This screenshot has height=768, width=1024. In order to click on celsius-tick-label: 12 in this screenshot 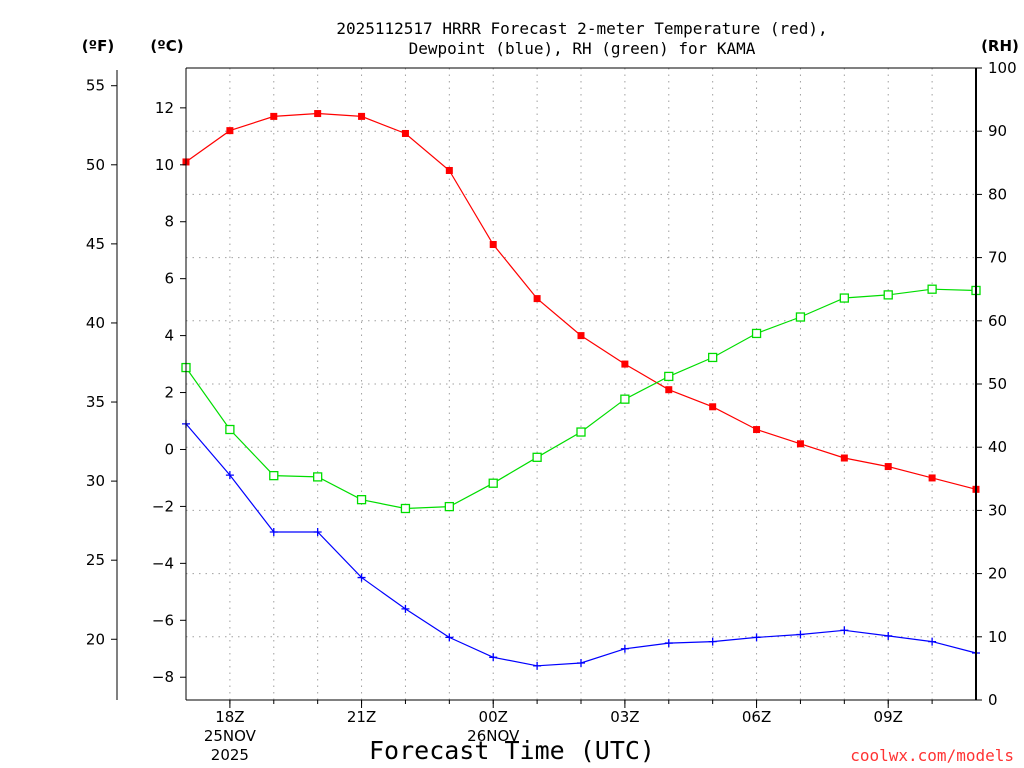, I will do `click(164, 108)`.